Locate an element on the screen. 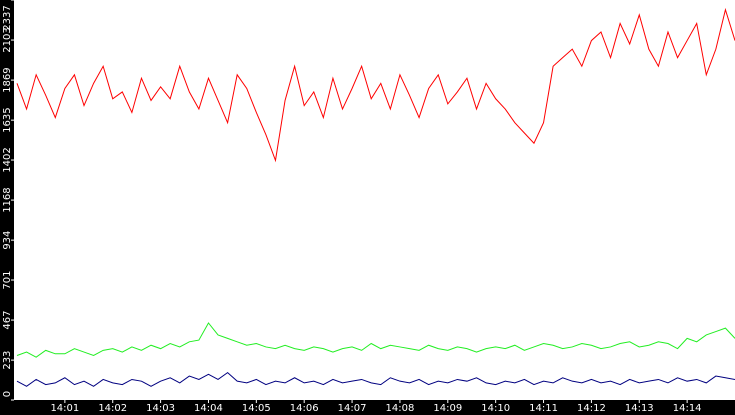 Image resolution: width=735 pixels, height=415 pixels. x-tick-label: 14:06 is located at coordinates (304, 408).